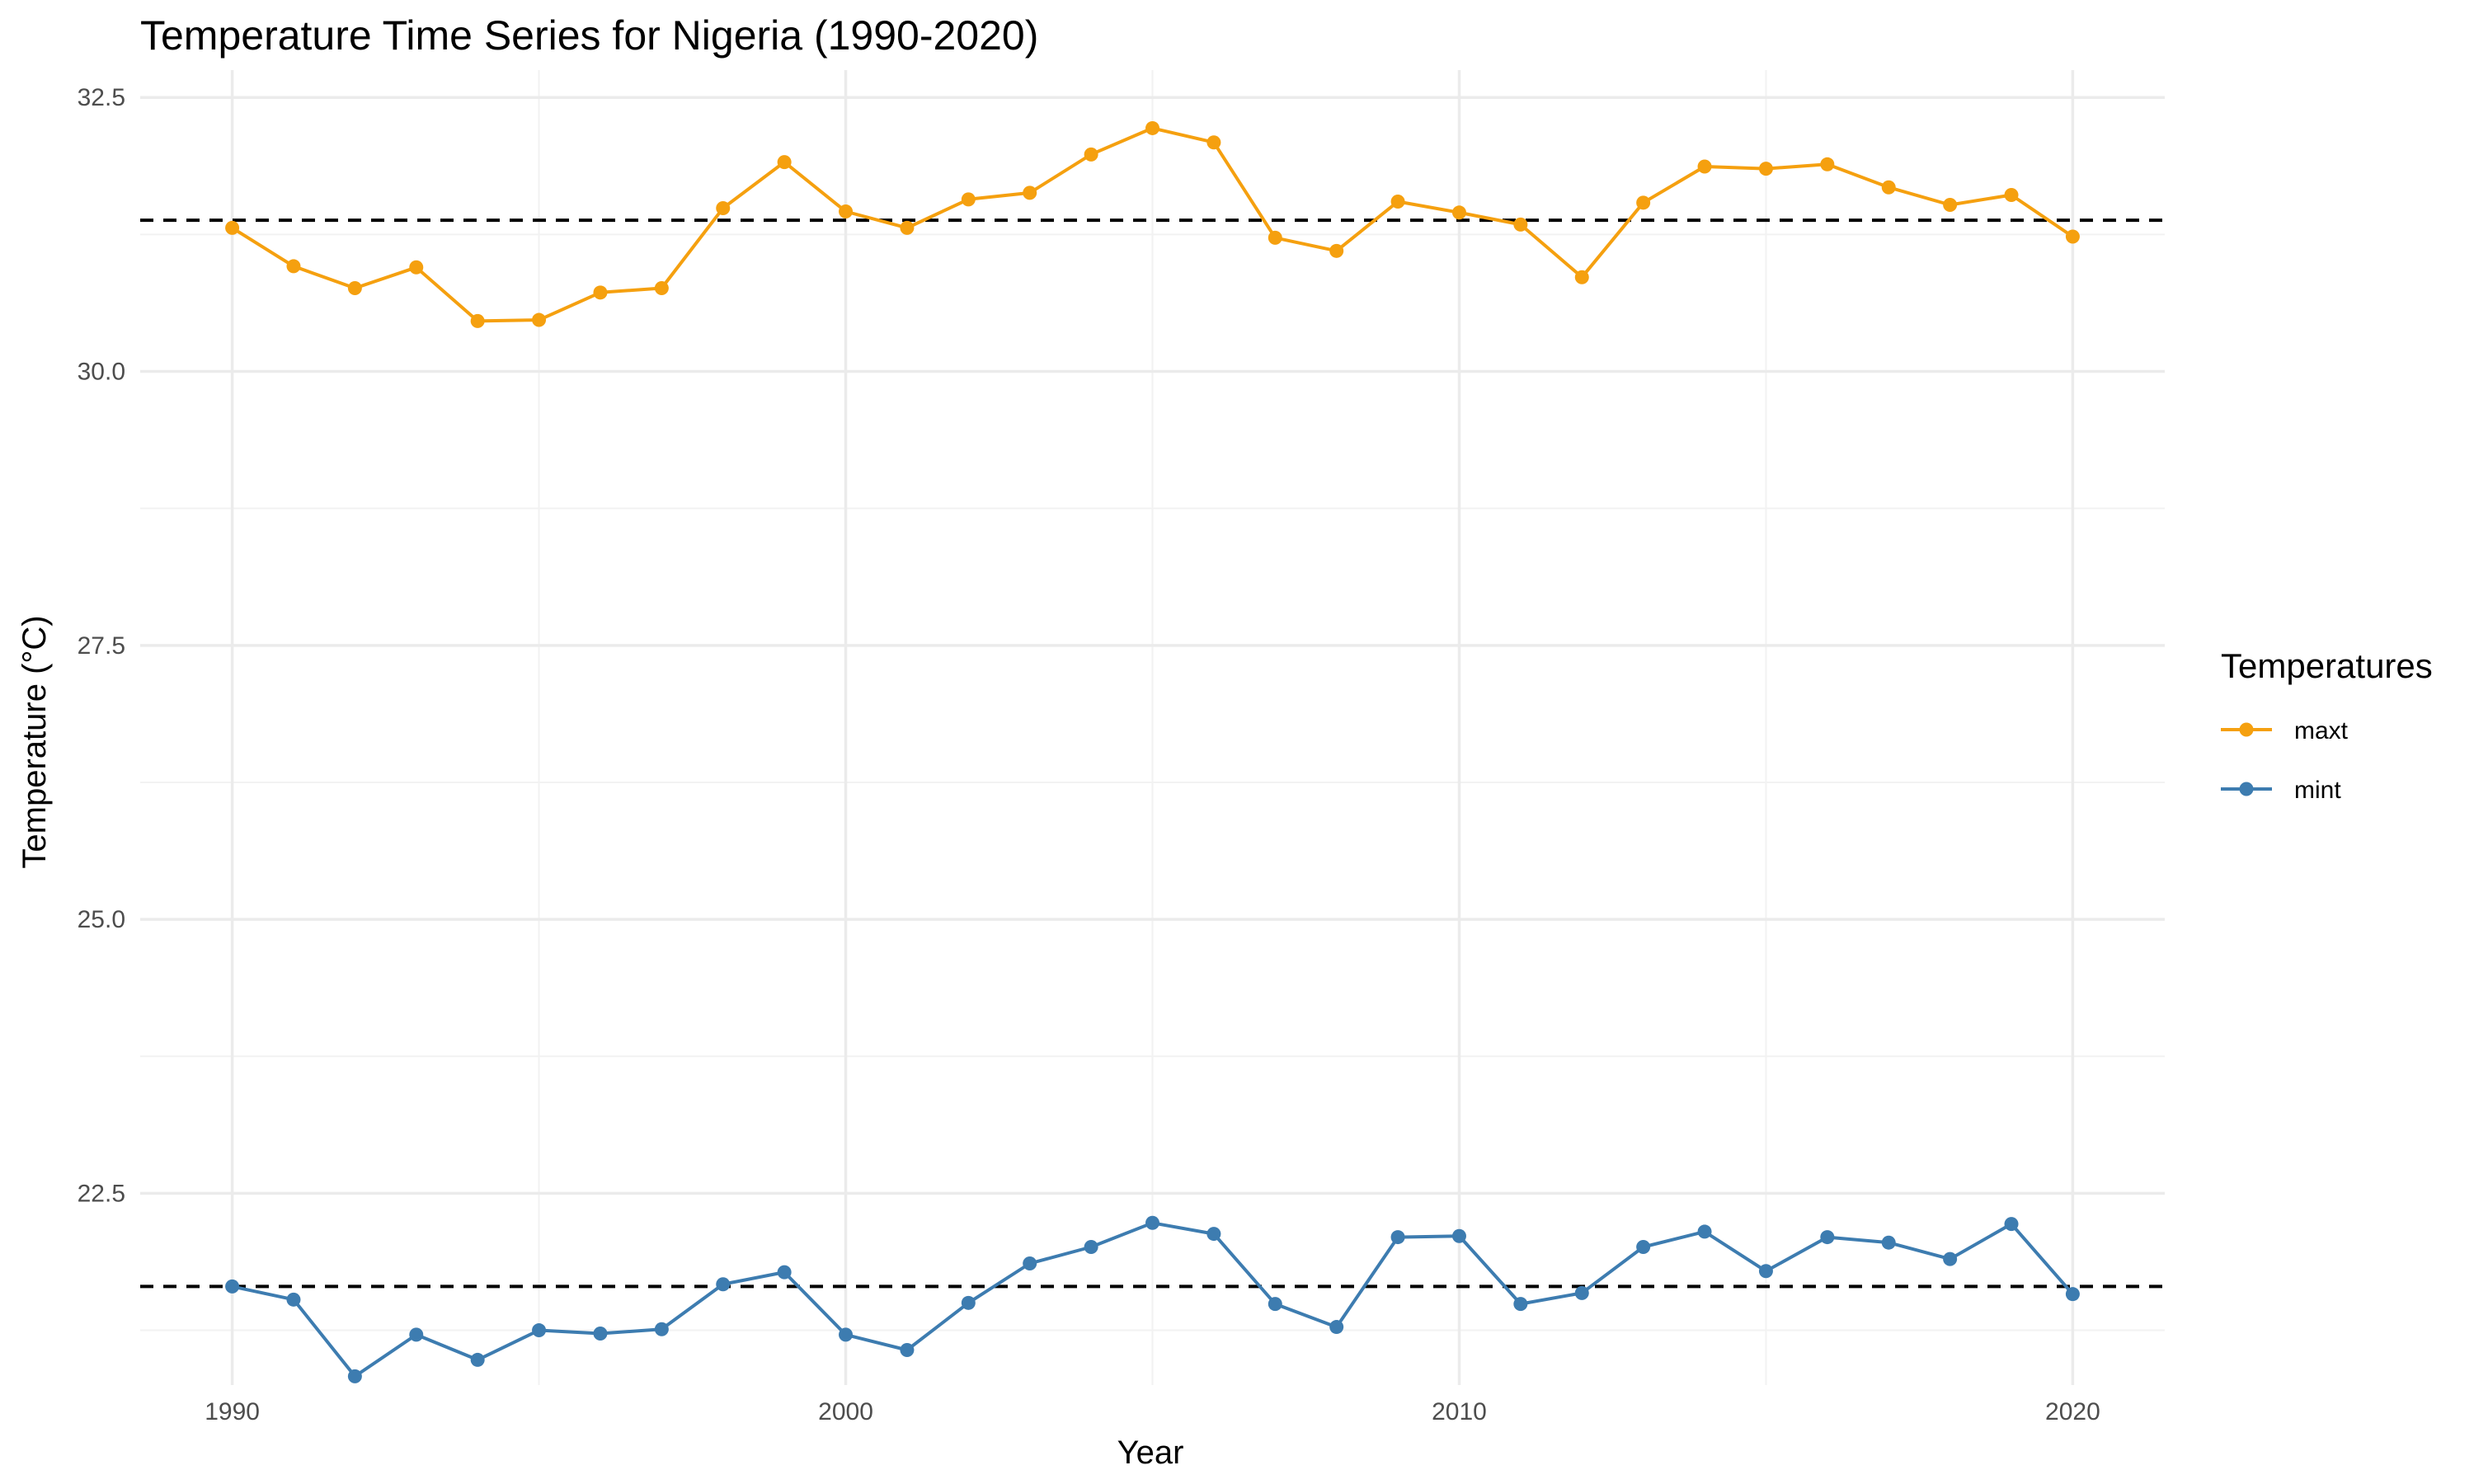 The width and height of the screenshot is (2474, 1484). I want to click on y-tick-label: 30.0, so click(101, 372).